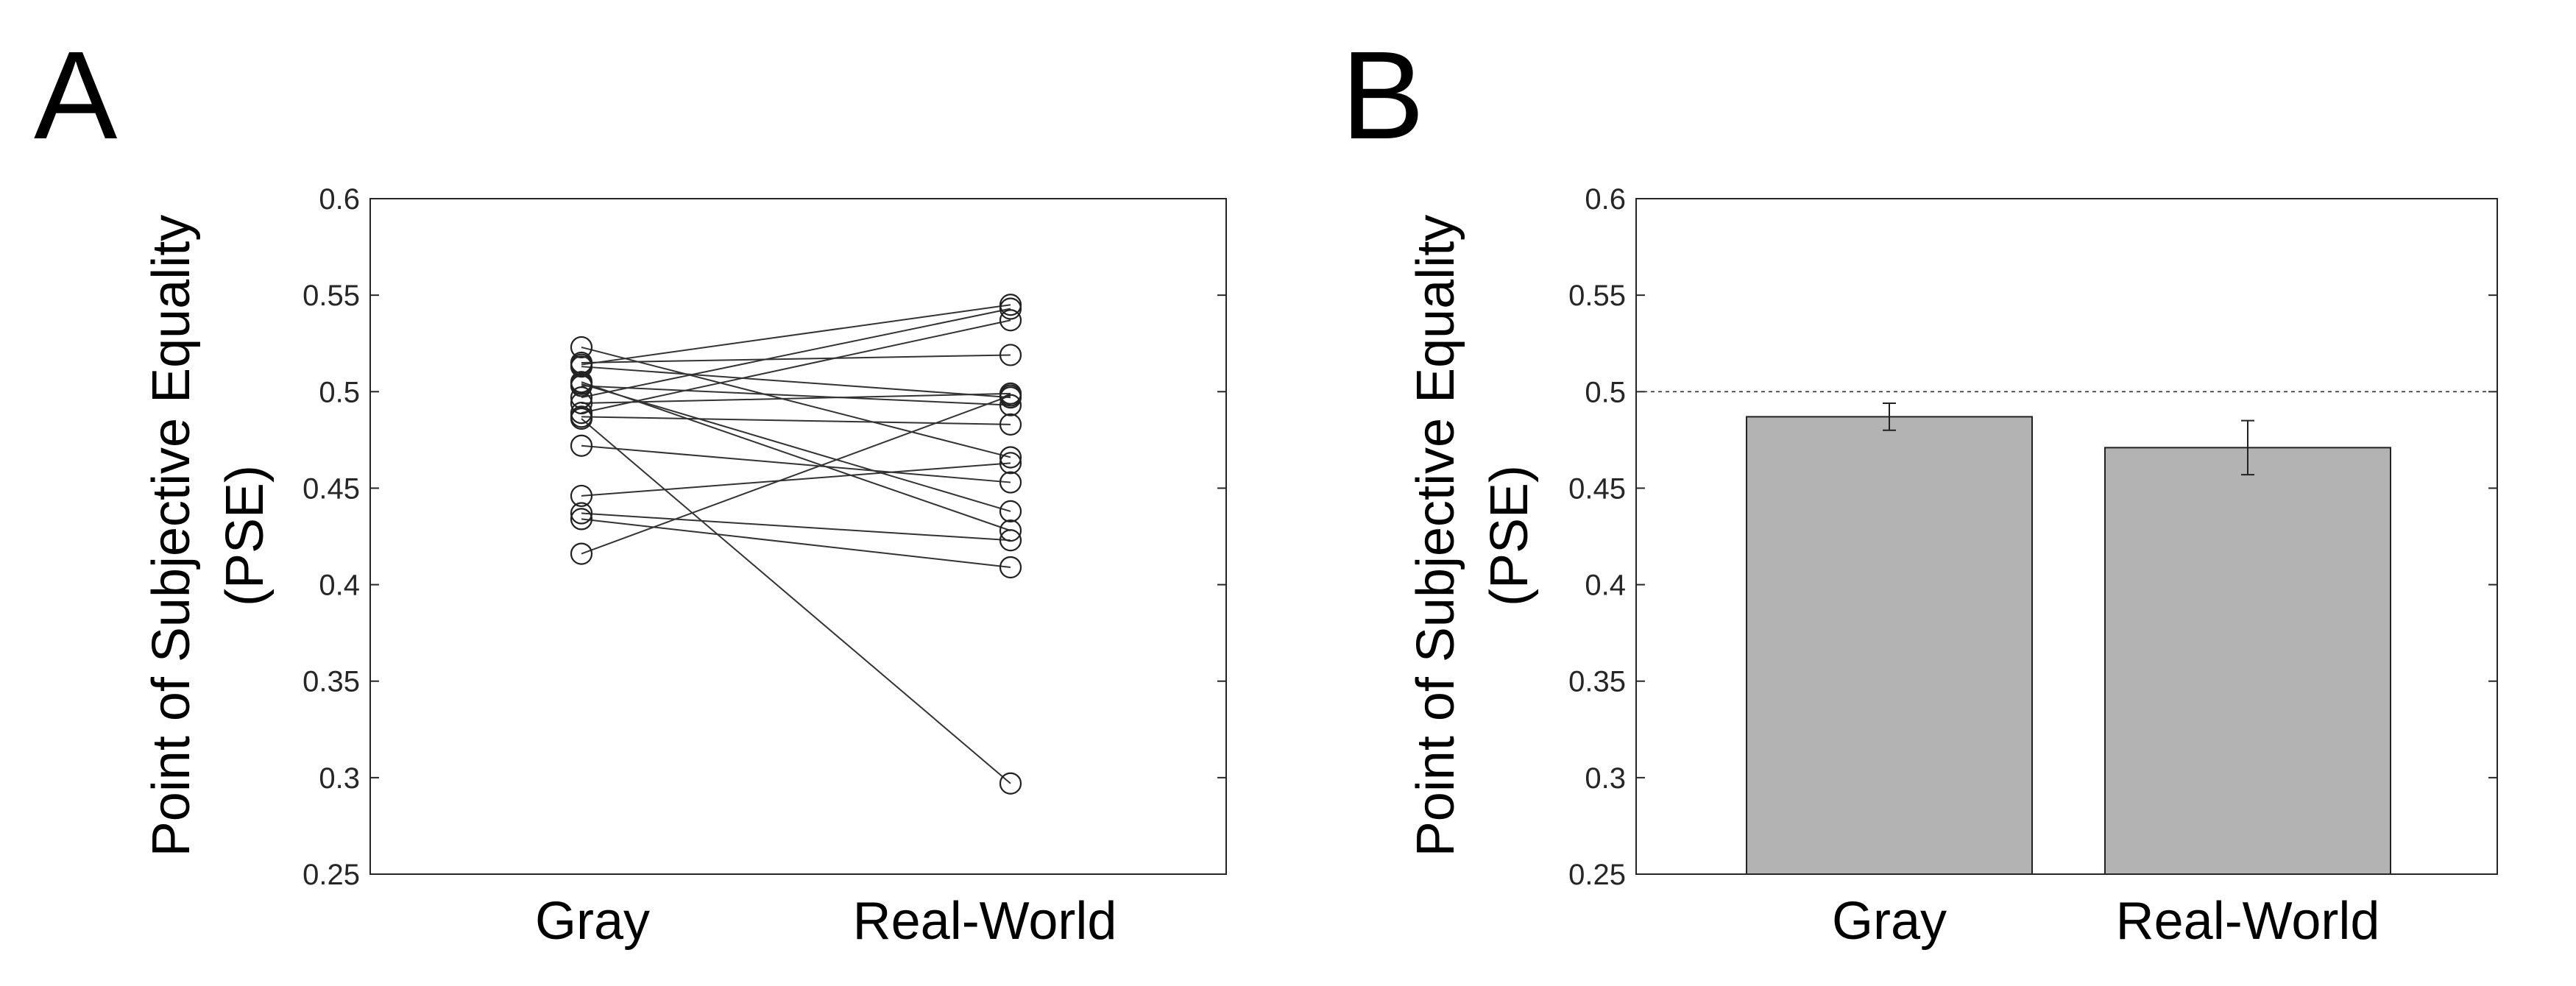  I want to click on panel-a-ytick-label: 0.45, so click(331, 488).